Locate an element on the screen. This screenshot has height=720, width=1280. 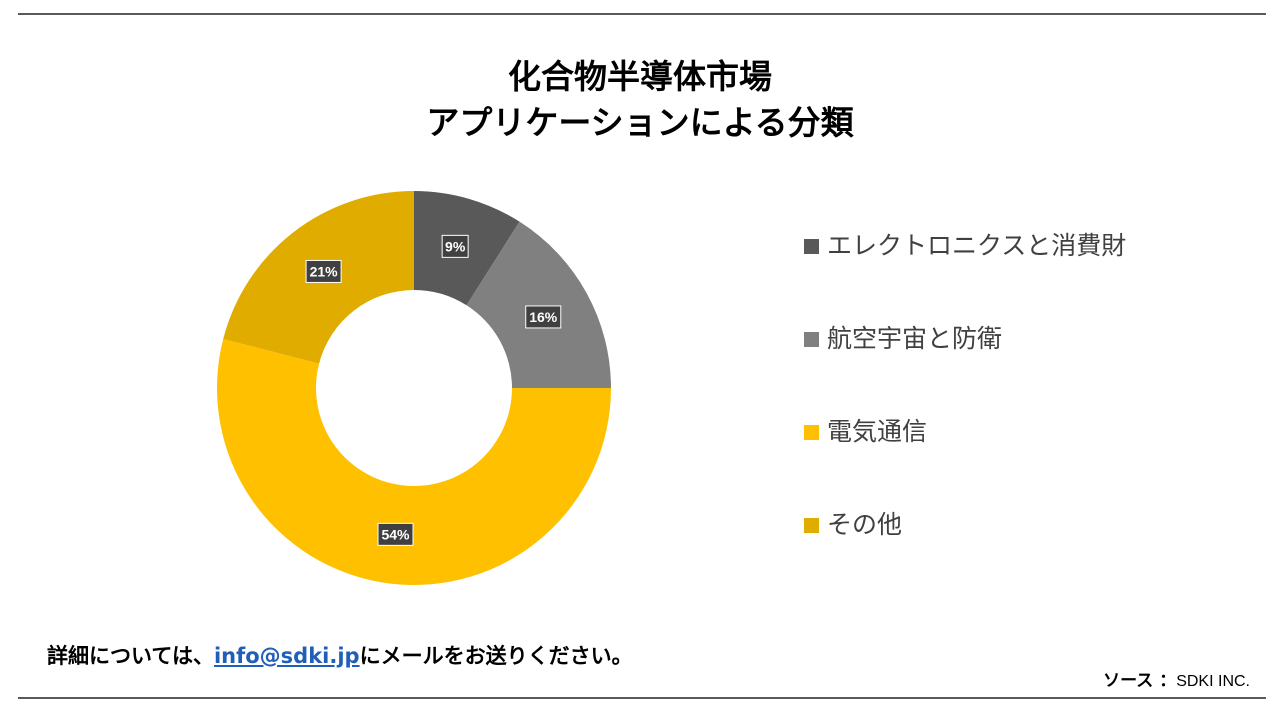
data-label-text-other: 21% is located at coordinates (324, 271).